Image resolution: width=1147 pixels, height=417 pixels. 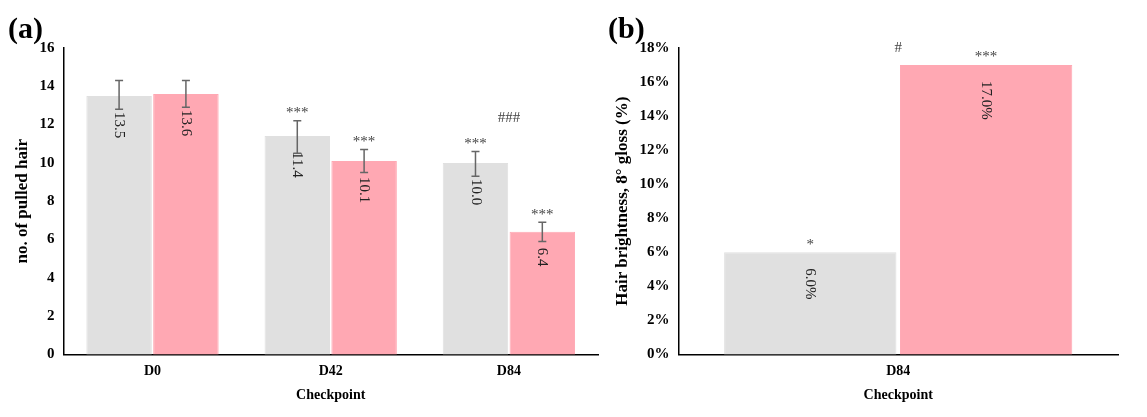 What do you see at coordinates (50, 200) in the screenshot?
I see `y-tick-label: 8` at bounding box center [50, 200].